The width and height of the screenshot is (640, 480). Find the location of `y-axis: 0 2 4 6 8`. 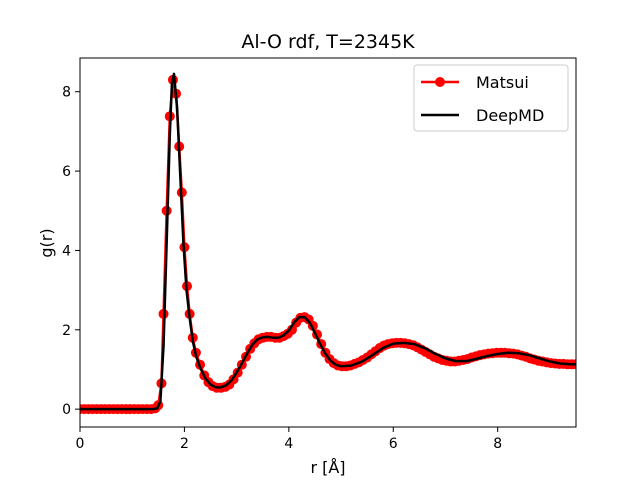

y-axis: 0 2 4 6 8 is located at coordinates (71, 251).